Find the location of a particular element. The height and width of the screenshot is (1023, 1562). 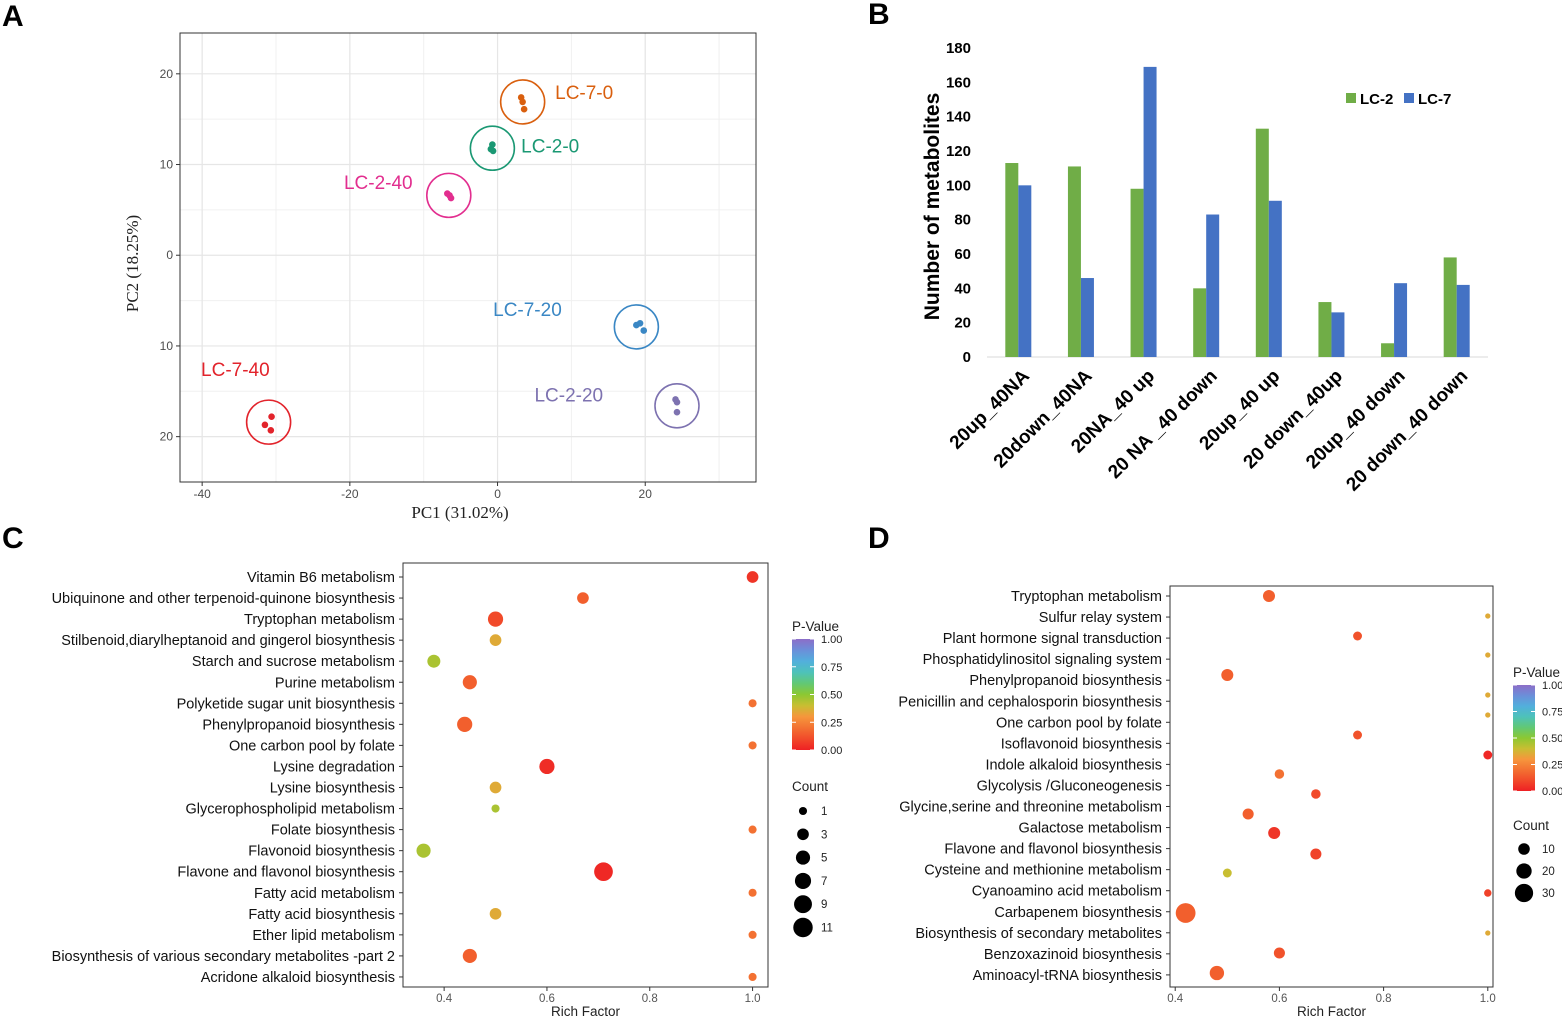

pathway-label: Benzoxazinoid biosynthesis is located at coordinates (1073, 955).